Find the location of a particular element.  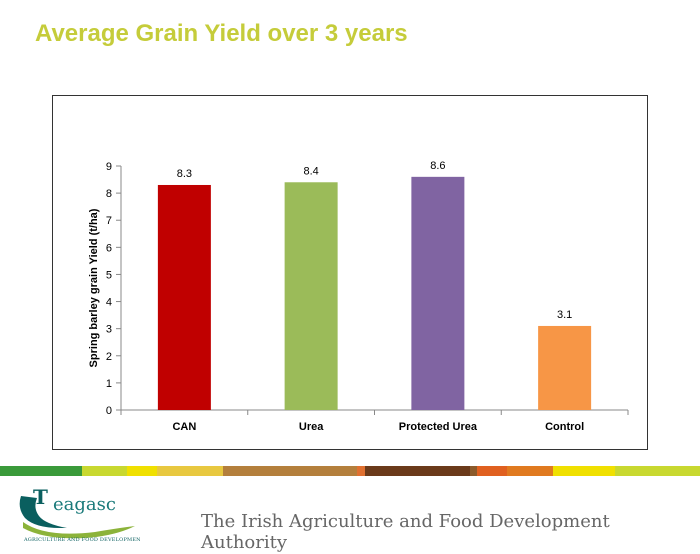

color-stripe is located at coordinates (350, 471).